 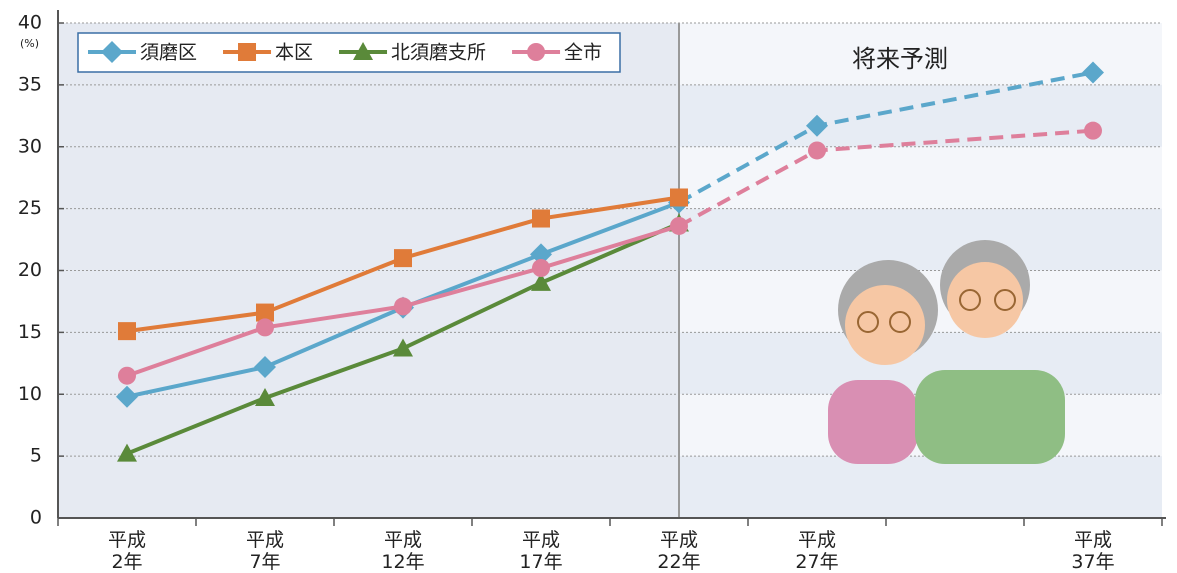 I want to click on x-tick-label: 平成 7年, so click(x=265, y=551).